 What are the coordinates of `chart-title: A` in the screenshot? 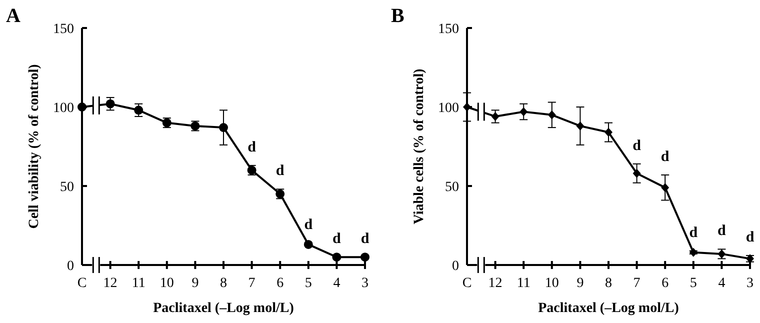 It's located at (13, 16).